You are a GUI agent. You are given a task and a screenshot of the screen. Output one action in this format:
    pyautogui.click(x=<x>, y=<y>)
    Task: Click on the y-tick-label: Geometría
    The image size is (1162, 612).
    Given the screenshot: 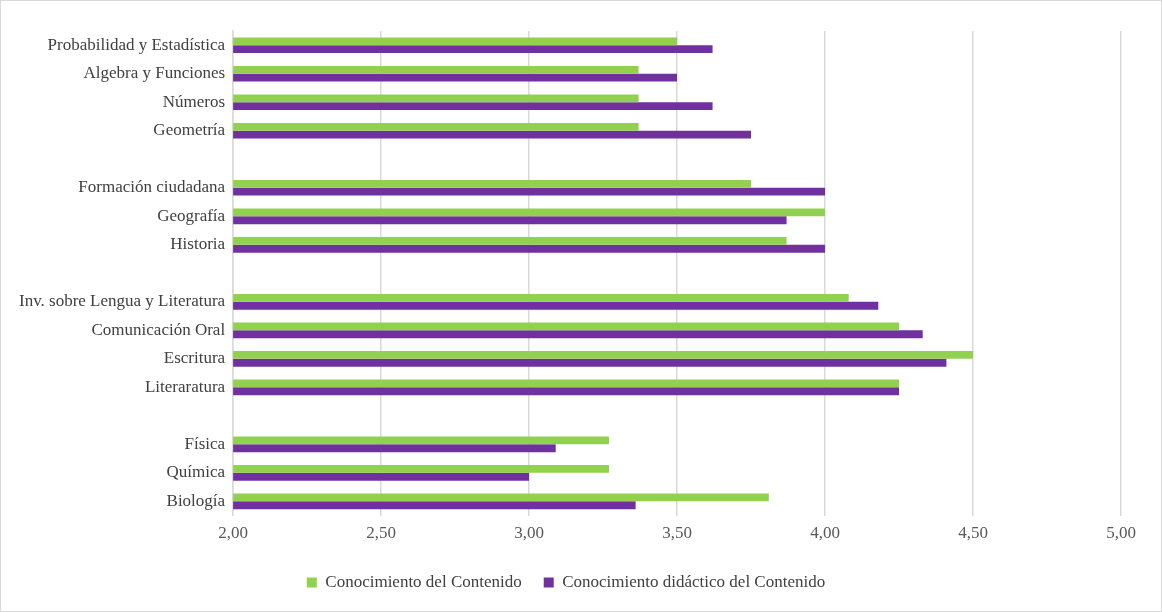 What is the action you would take?
    pyautogui.click(x=189, y=130)
    